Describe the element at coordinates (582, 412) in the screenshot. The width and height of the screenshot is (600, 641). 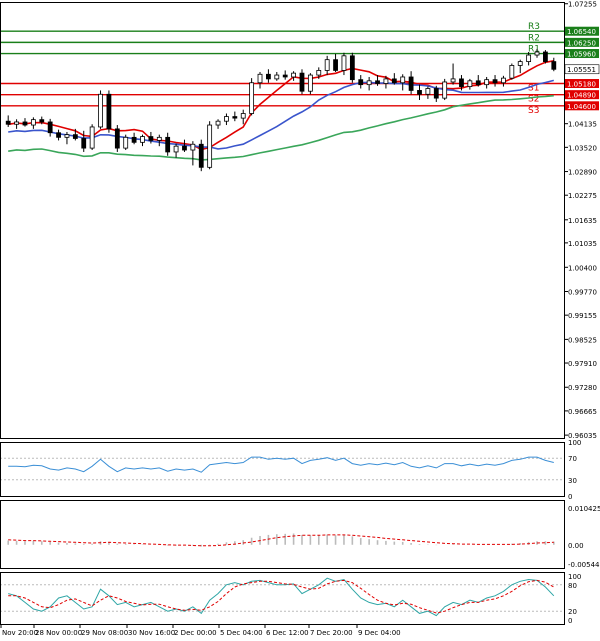
I see `y-tick-label: 0.96665` at that location.